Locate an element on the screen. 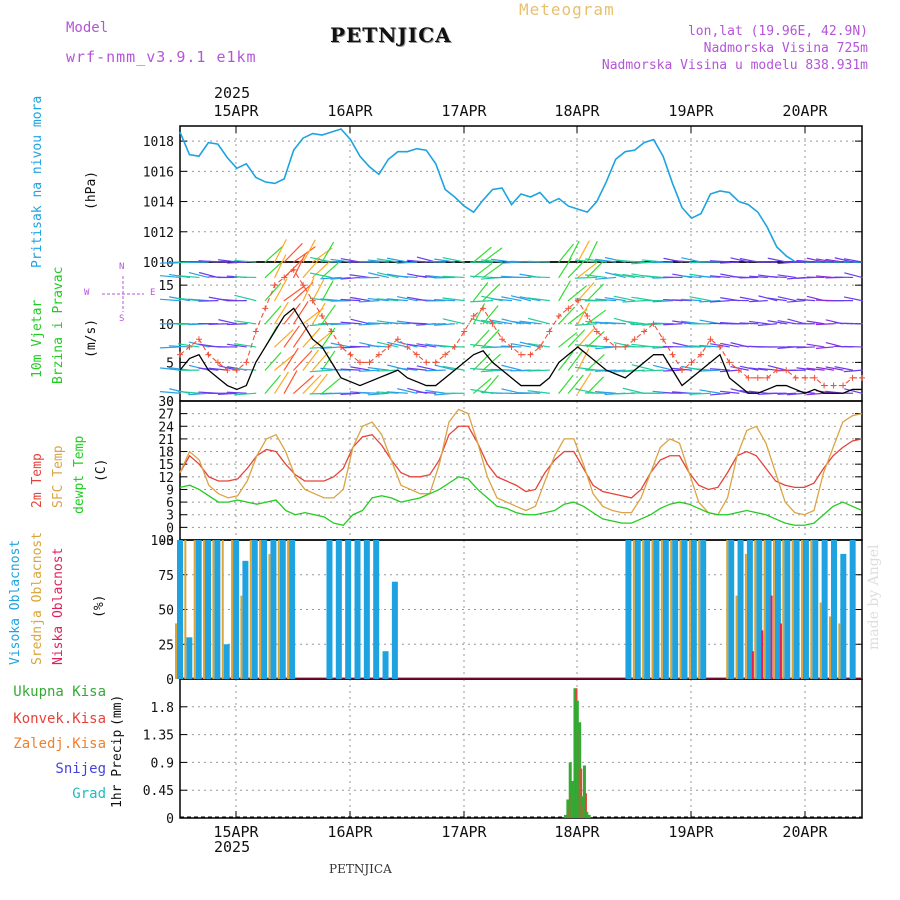 The image size is (900, 900). wind-speed-line is located at coordinates (520, 350).